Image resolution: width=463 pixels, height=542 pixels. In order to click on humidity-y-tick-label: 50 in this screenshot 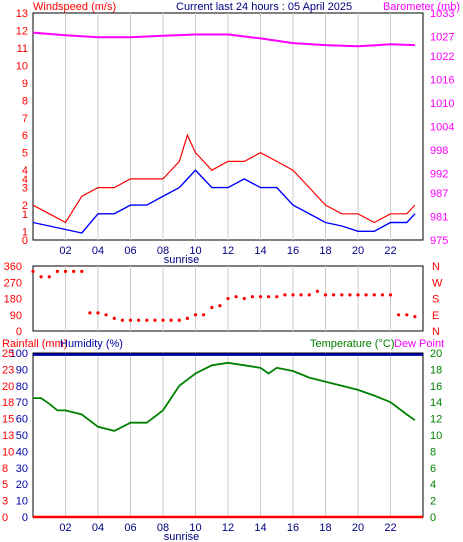, I will do `click(22, 436)`.